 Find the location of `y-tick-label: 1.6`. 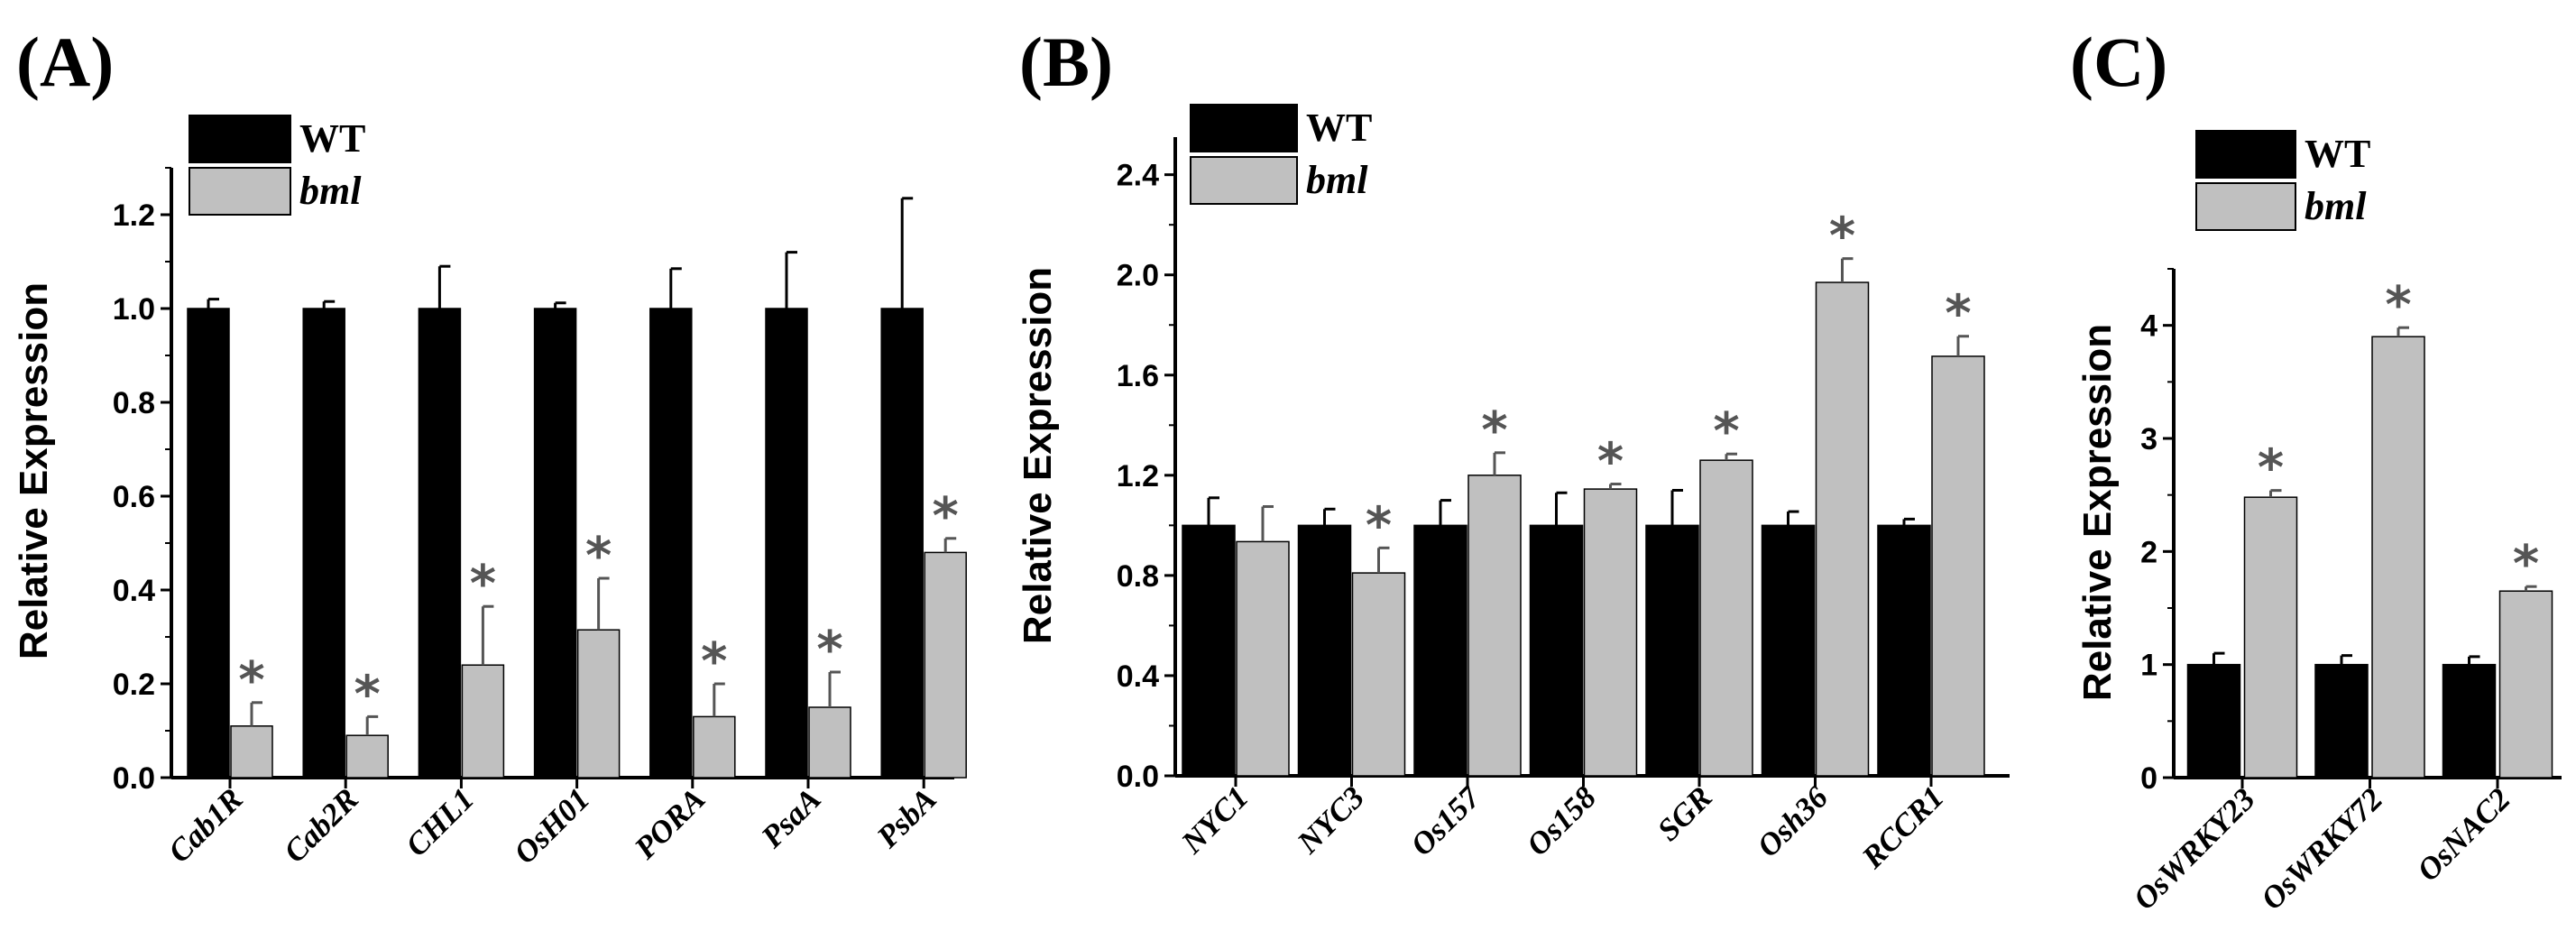

y-tick-label: 1.6 is located at coordinates (1138, 376).